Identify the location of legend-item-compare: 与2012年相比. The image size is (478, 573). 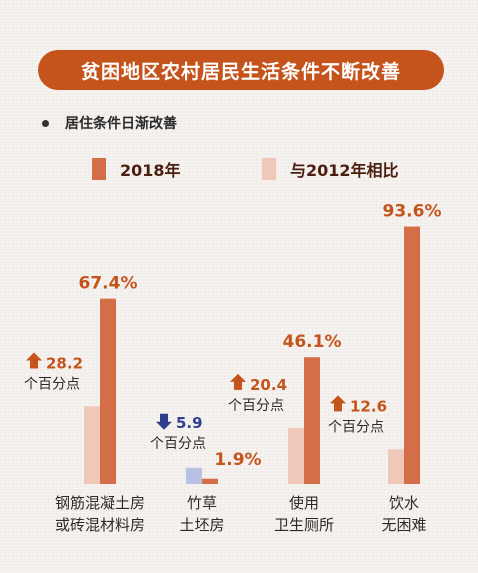
(330, 169).